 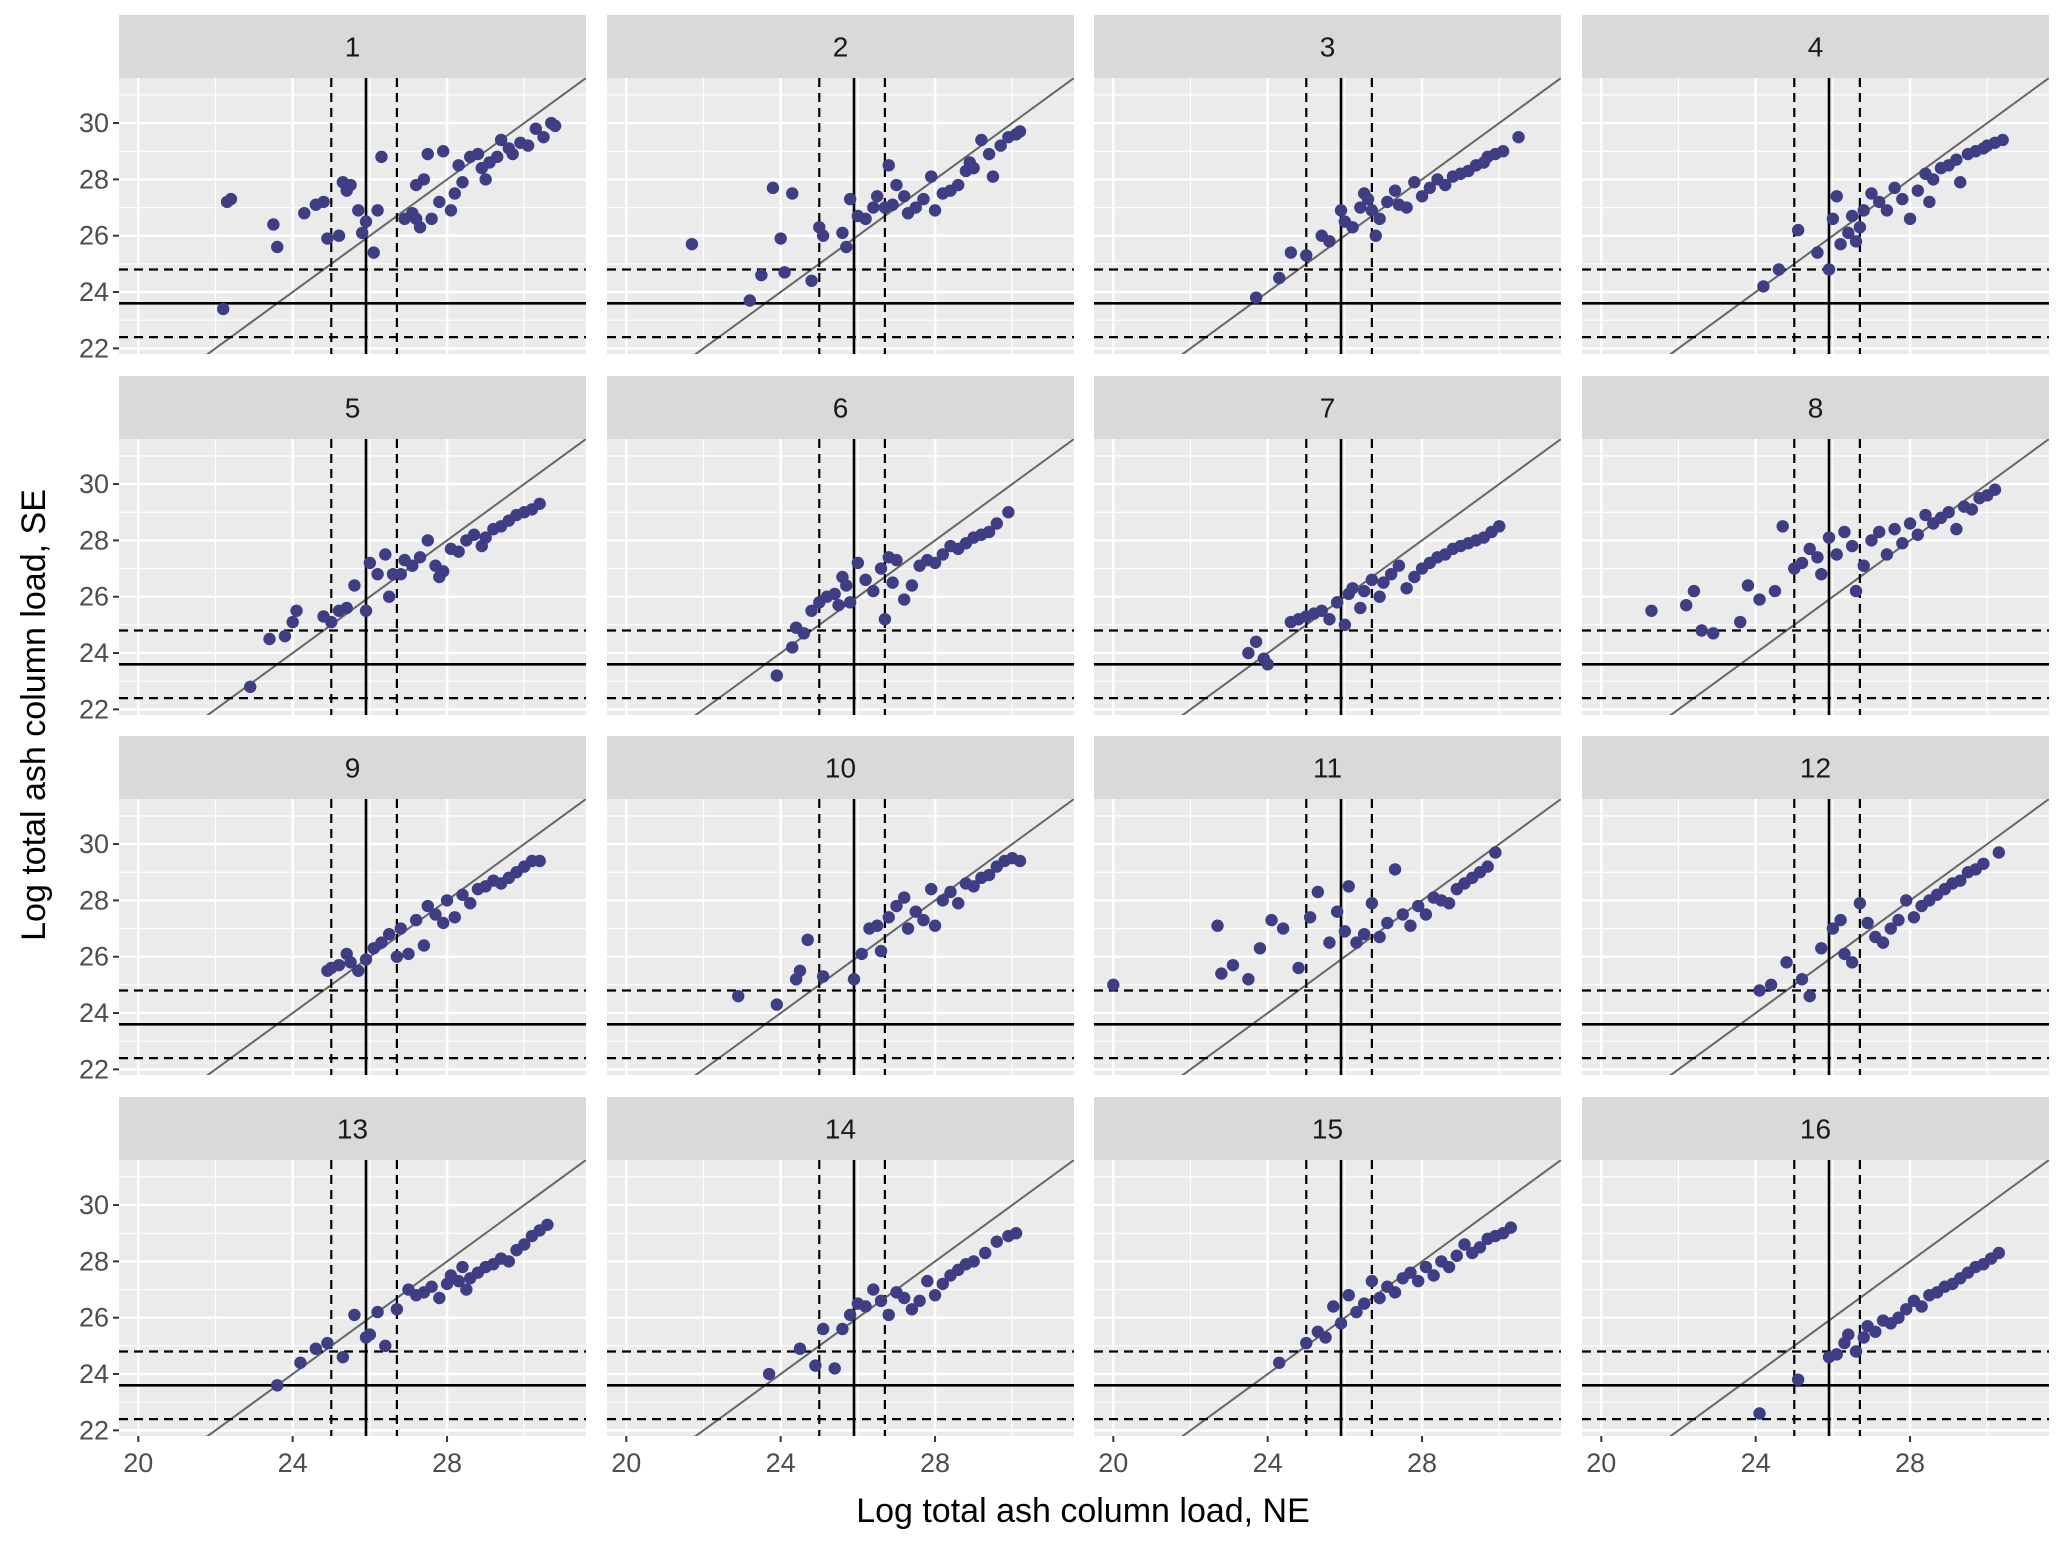 I want to click on facet-panel: 4, so click(x=1815, y=184).